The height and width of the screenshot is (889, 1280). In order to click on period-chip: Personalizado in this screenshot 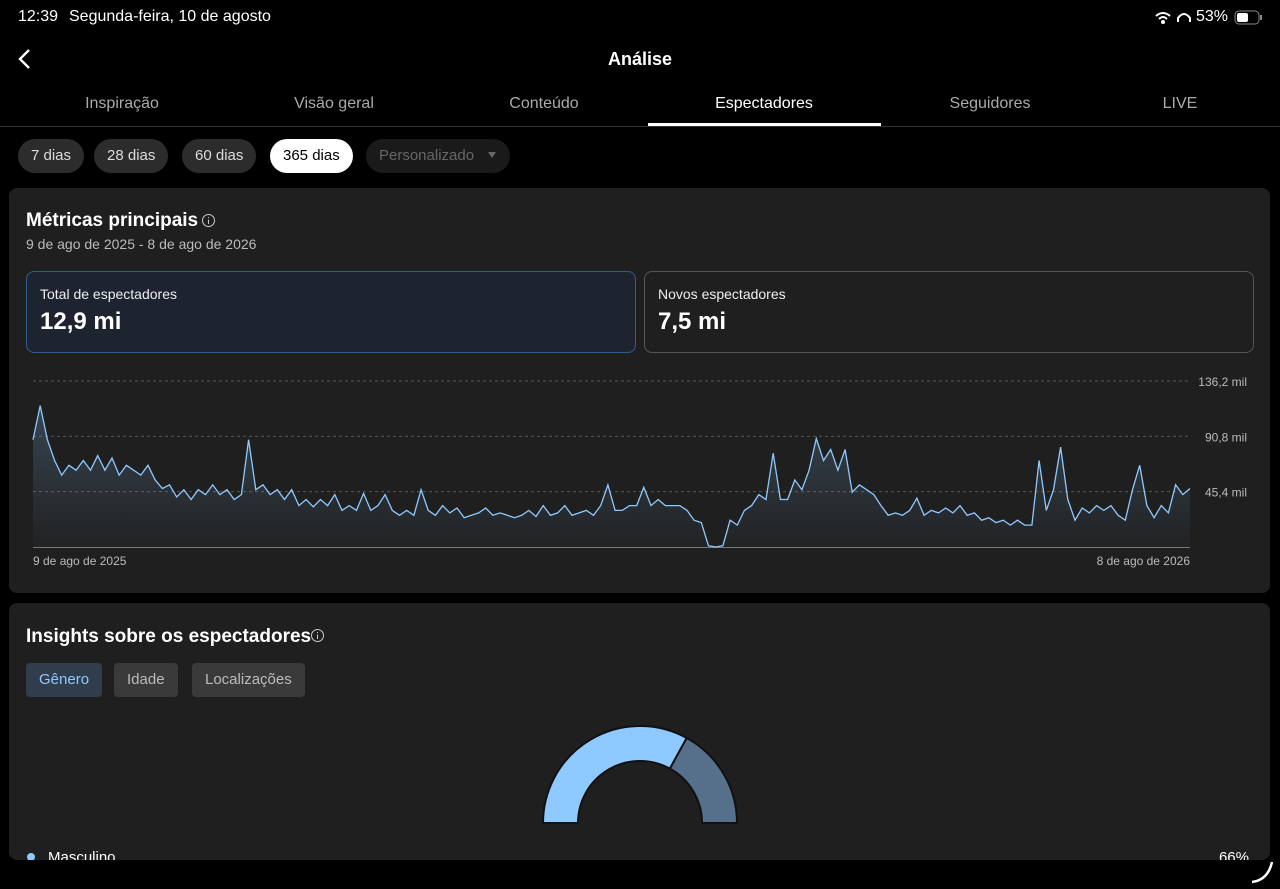, I will do `click(438, 156)`.